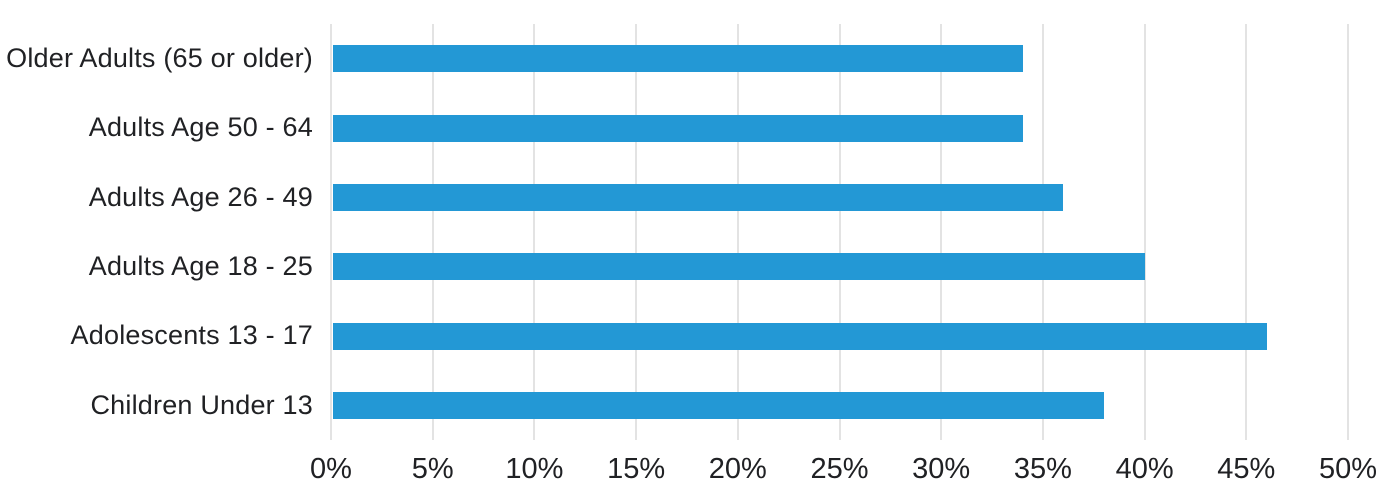 The image size is (1400, 503). I want to click on x-tick-label-20: 20%, so click(737, 469).